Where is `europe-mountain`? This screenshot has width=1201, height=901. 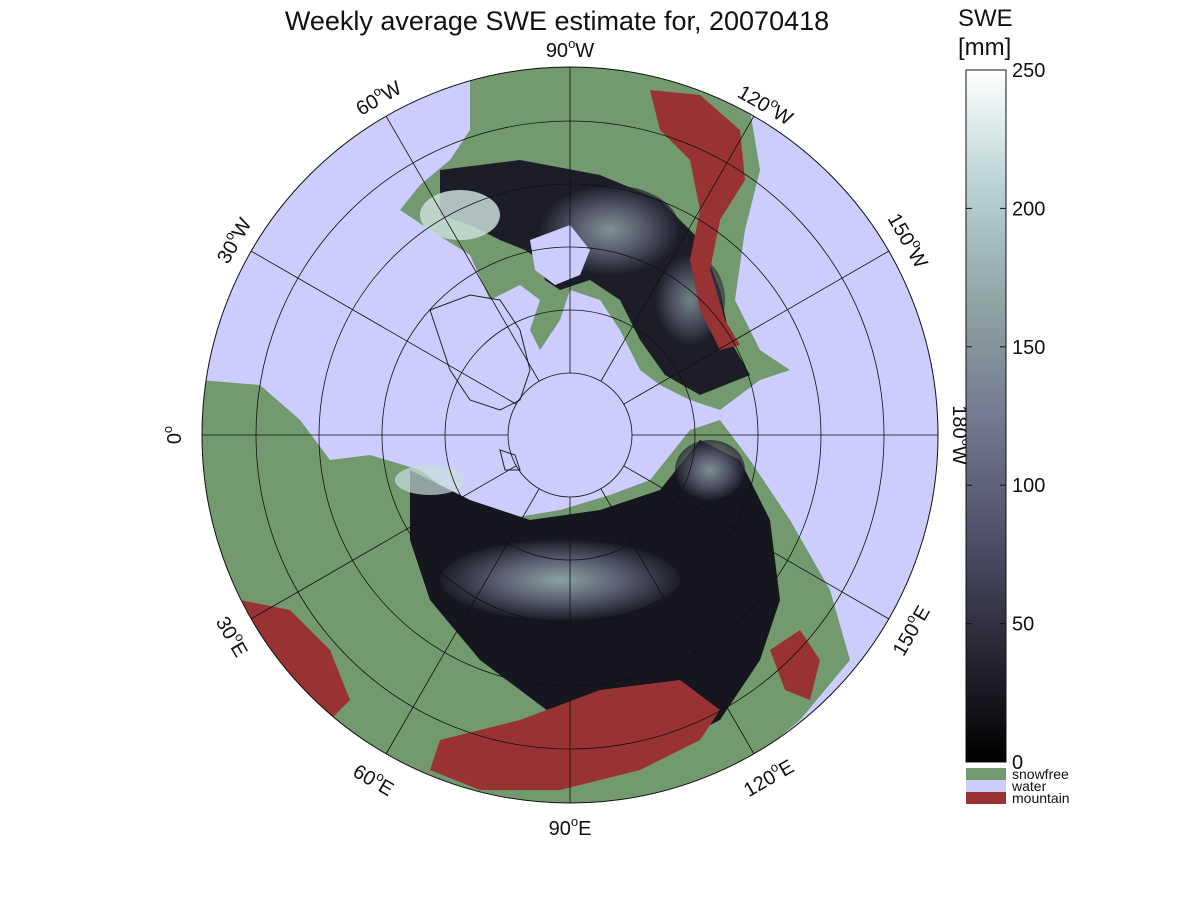 europe-mountain is located at coordinates (295, 660).